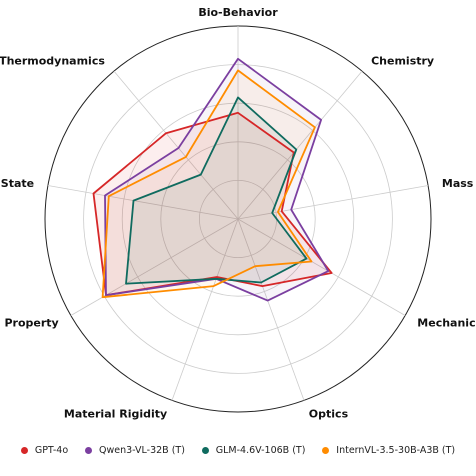 This screenshot has height=476, width=476. I want to click on legend-item-qwen3-vl-32b-t: Qwen3-VL-32B (T), so click(135, 450).